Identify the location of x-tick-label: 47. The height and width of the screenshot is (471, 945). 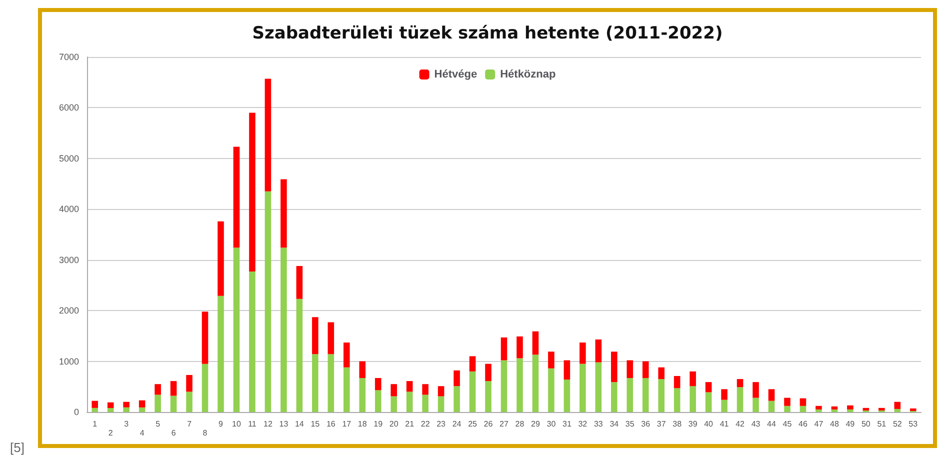
(819, 424).